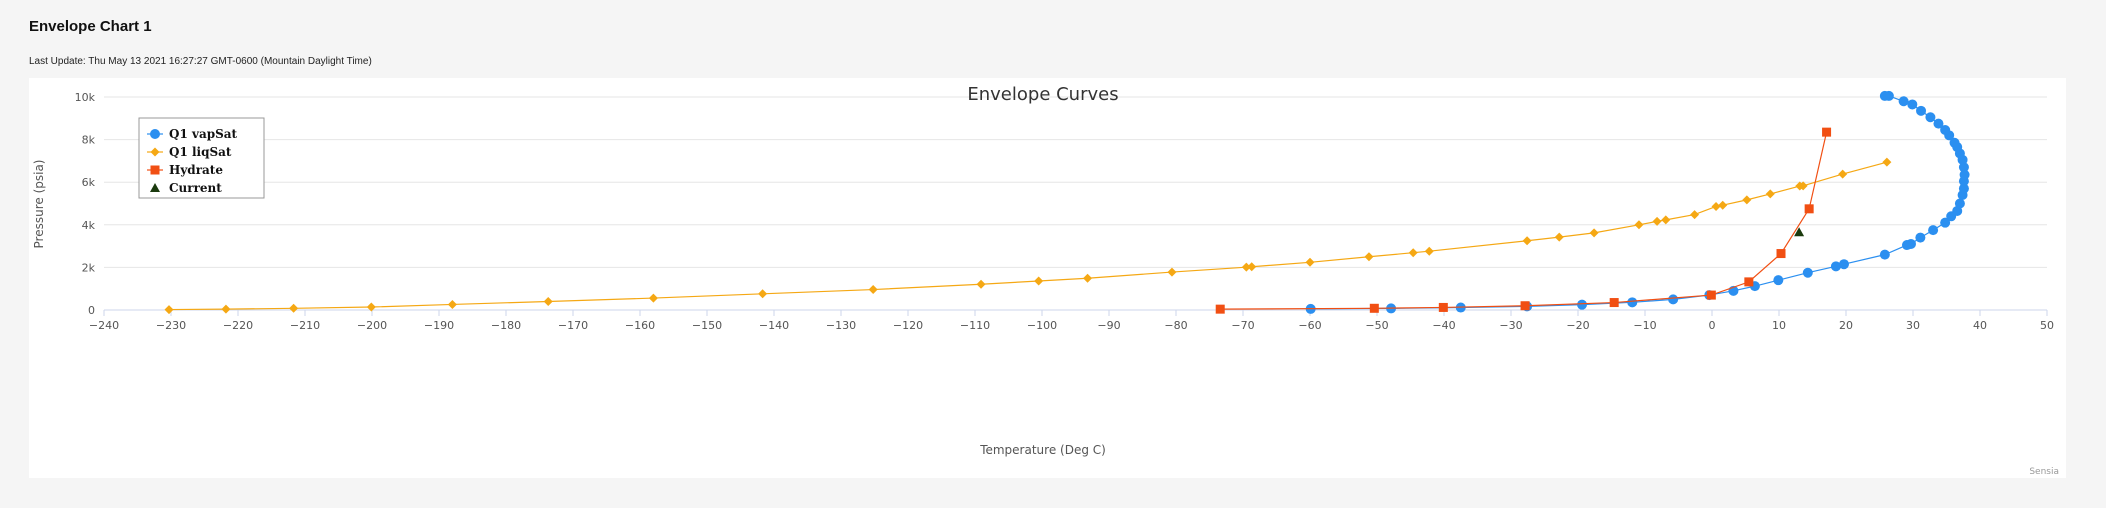 Image resolution: width=2106 pixels, height=508 pixels. I want to click on legend-item: Hydrate, so click(185, 170).